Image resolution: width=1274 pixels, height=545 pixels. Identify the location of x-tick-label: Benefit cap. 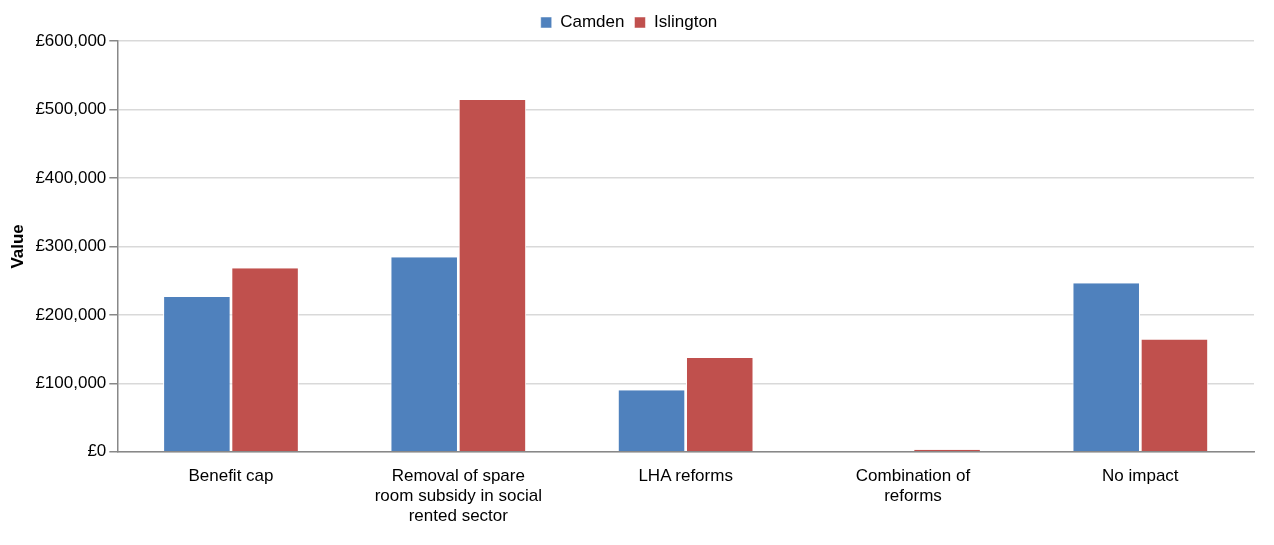
(231, 475).